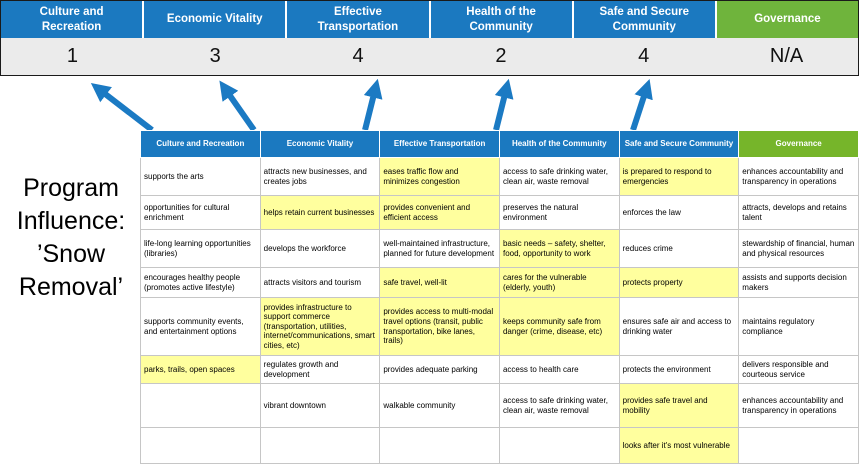 This screenshot has height=465, width=859. Describe the element at coordinates (429, 56) in the screenshot. I see `pillar-score-row: 1 3 4 2 4 N/A` at that location.